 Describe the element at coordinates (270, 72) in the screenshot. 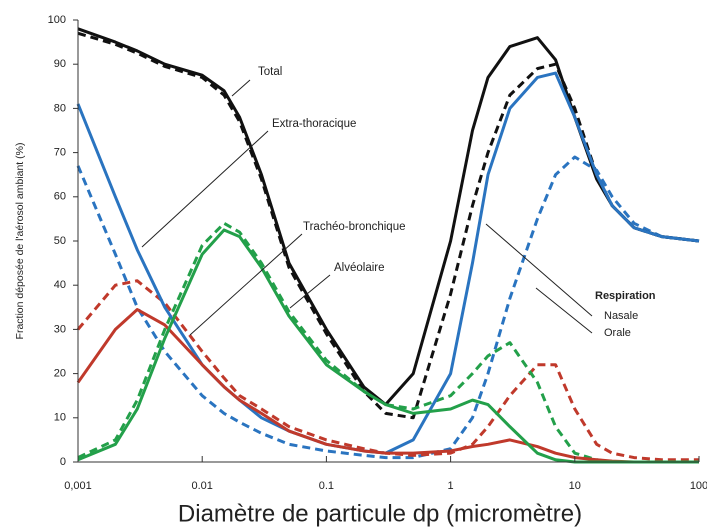

I see `annotation-label: Total` at that location.